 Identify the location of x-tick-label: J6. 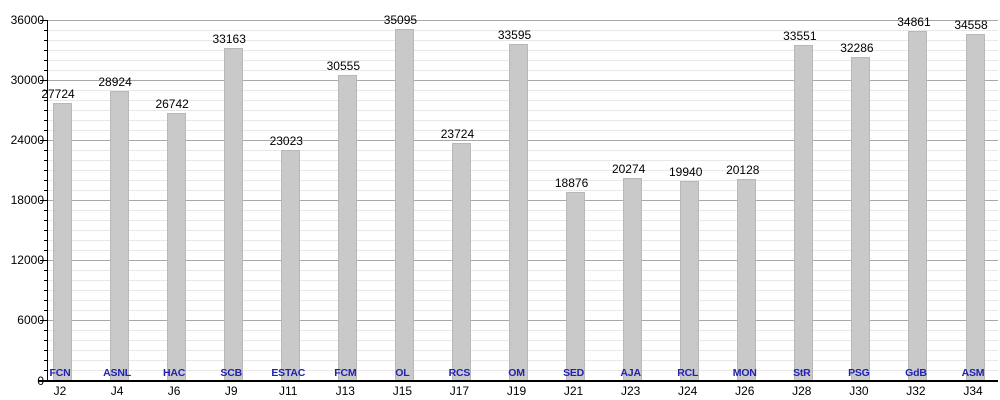
(174, 391).